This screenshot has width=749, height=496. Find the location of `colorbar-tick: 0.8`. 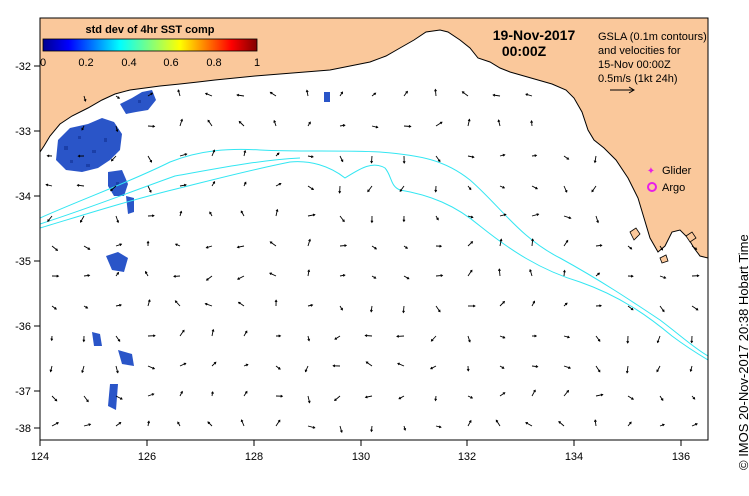

colorbar-tick: 0.8 is located at coordinates (213, 63).